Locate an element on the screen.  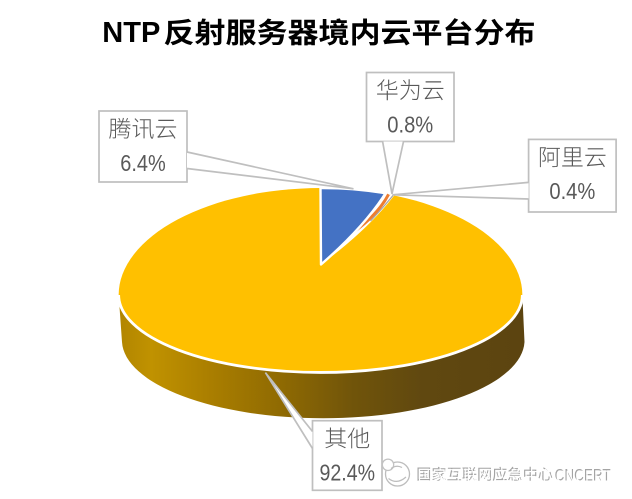
svg-text: 6.4% is located at coordinates (143, 163).